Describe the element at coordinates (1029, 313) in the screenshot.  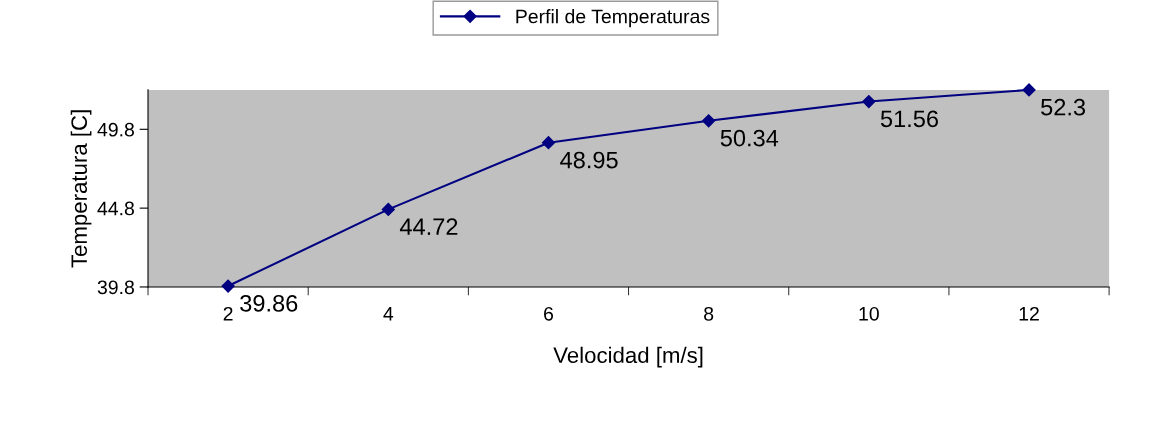
I see `x-tick-label: 12` at that location.